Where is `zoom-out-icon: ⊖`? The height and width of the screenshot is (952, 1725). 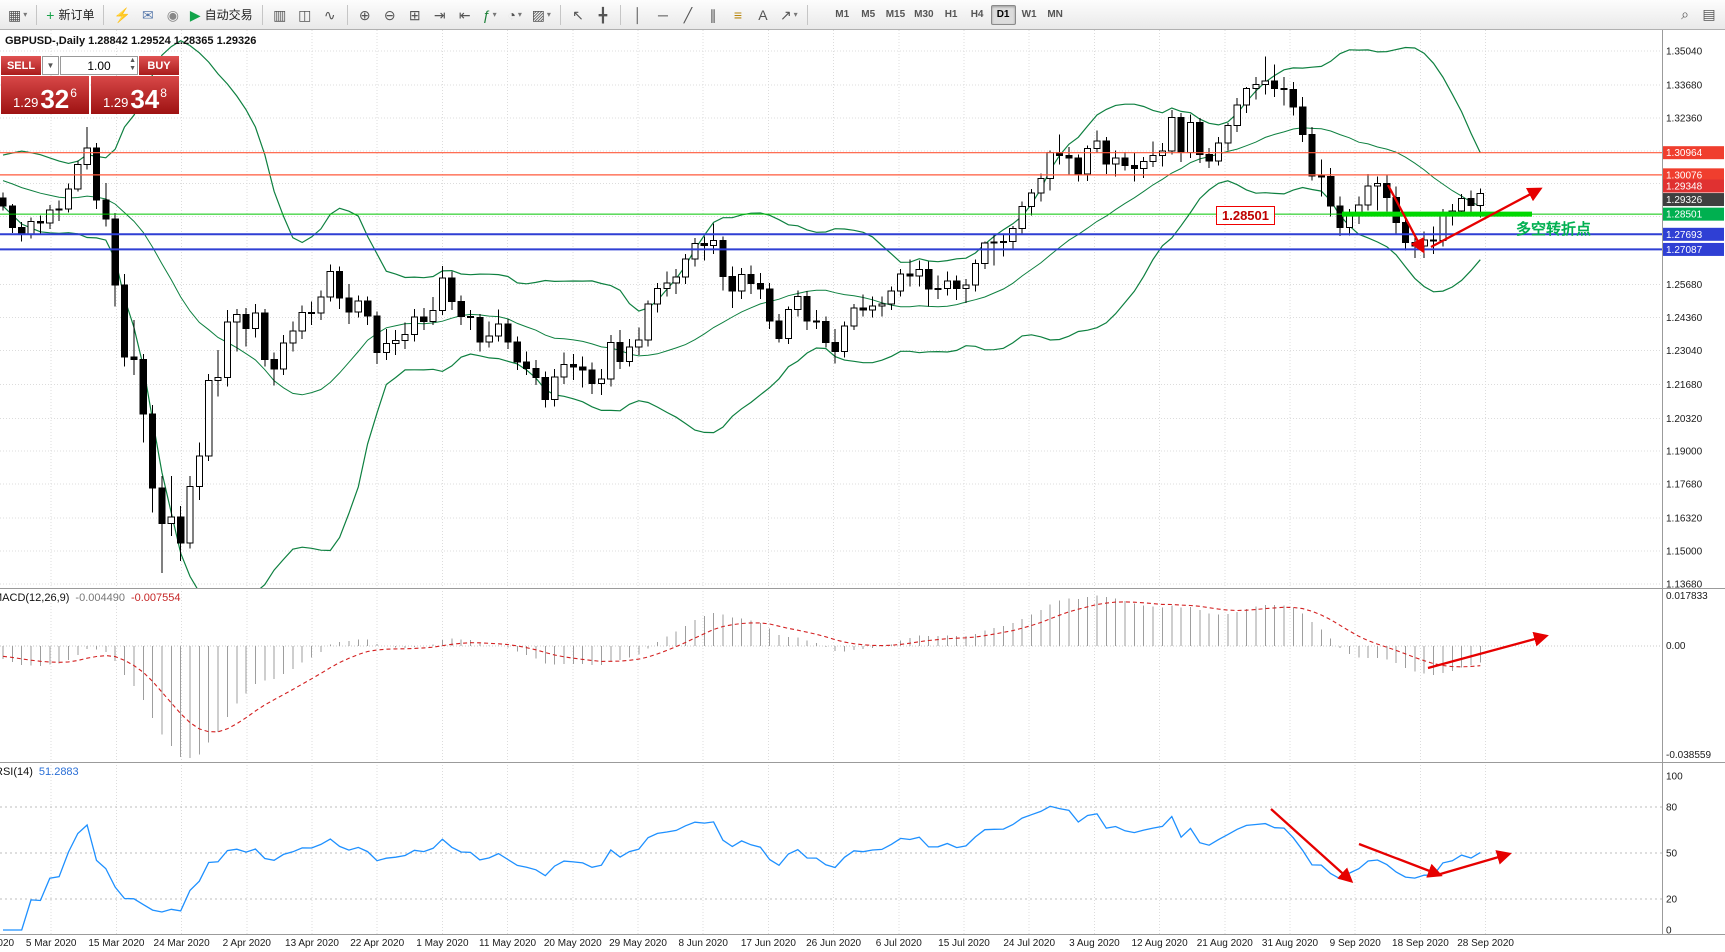 zoom-out-icon: ⊖ is located at coordinates (390, 15).